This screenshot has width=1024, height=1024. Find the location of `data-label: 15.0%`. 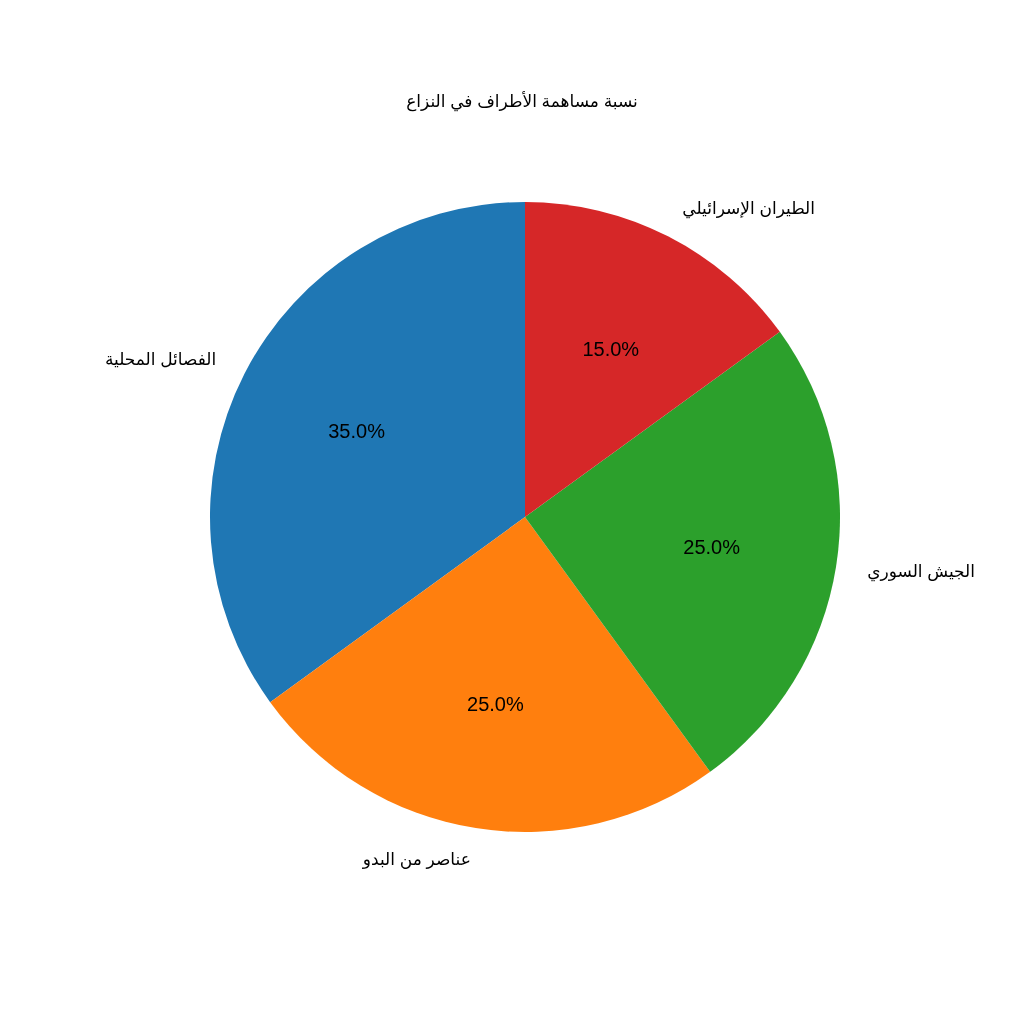

data-label: 15.0% is located at coordinates (611, 348).